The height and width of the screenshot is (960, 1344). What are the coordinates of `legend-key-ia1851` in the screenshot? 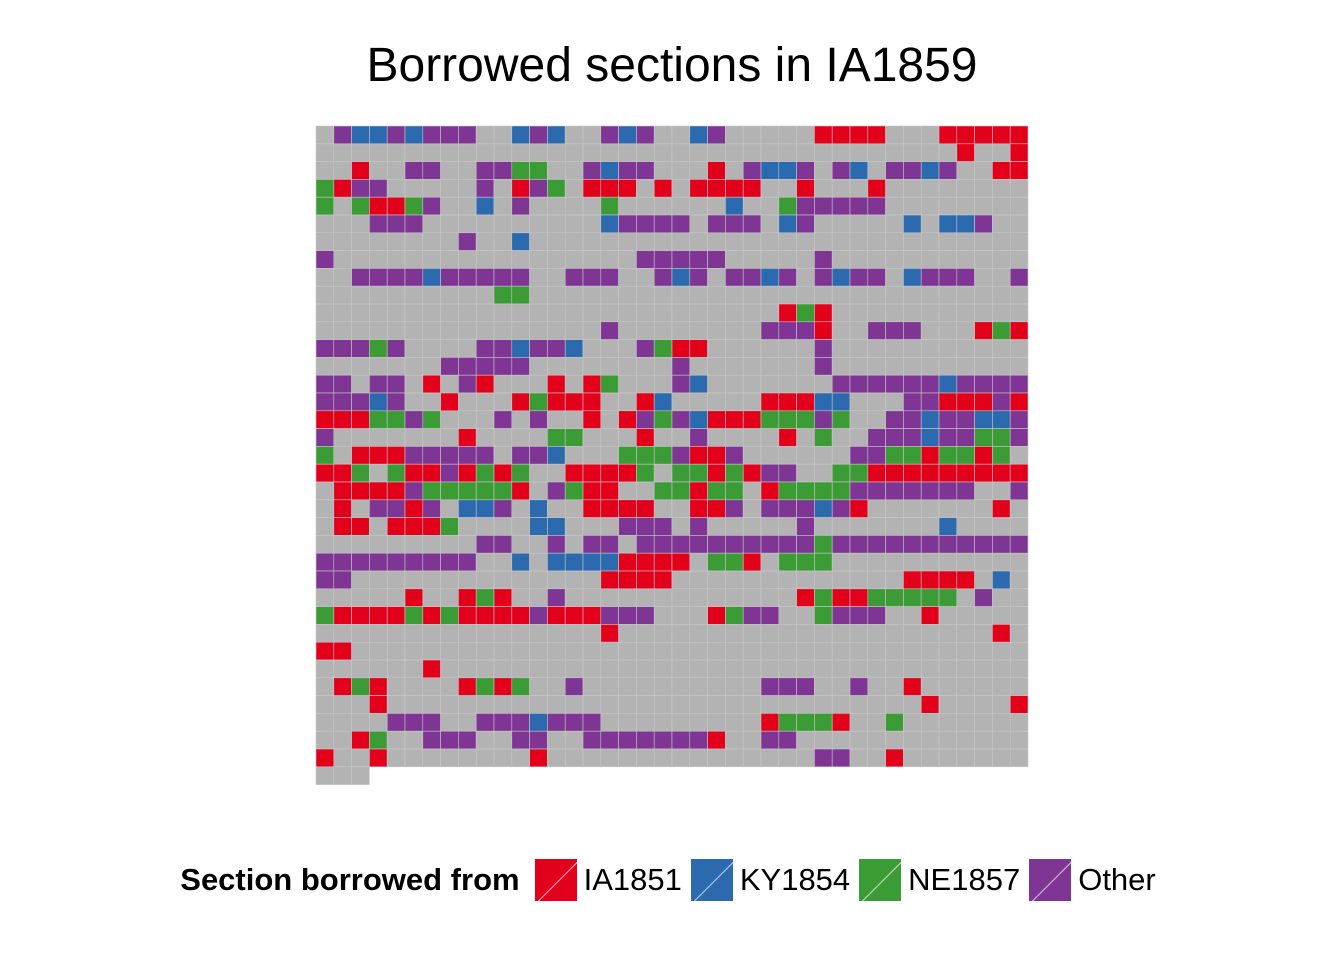 It's located at (555, 880).